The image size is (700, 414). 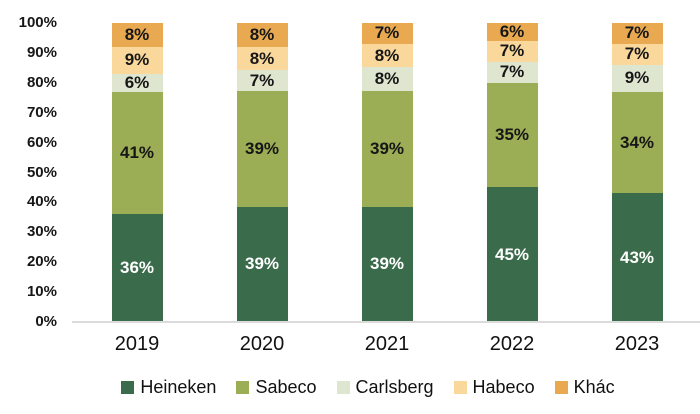 I want to click on segment-label: 41%, so click(x=137, y=153).